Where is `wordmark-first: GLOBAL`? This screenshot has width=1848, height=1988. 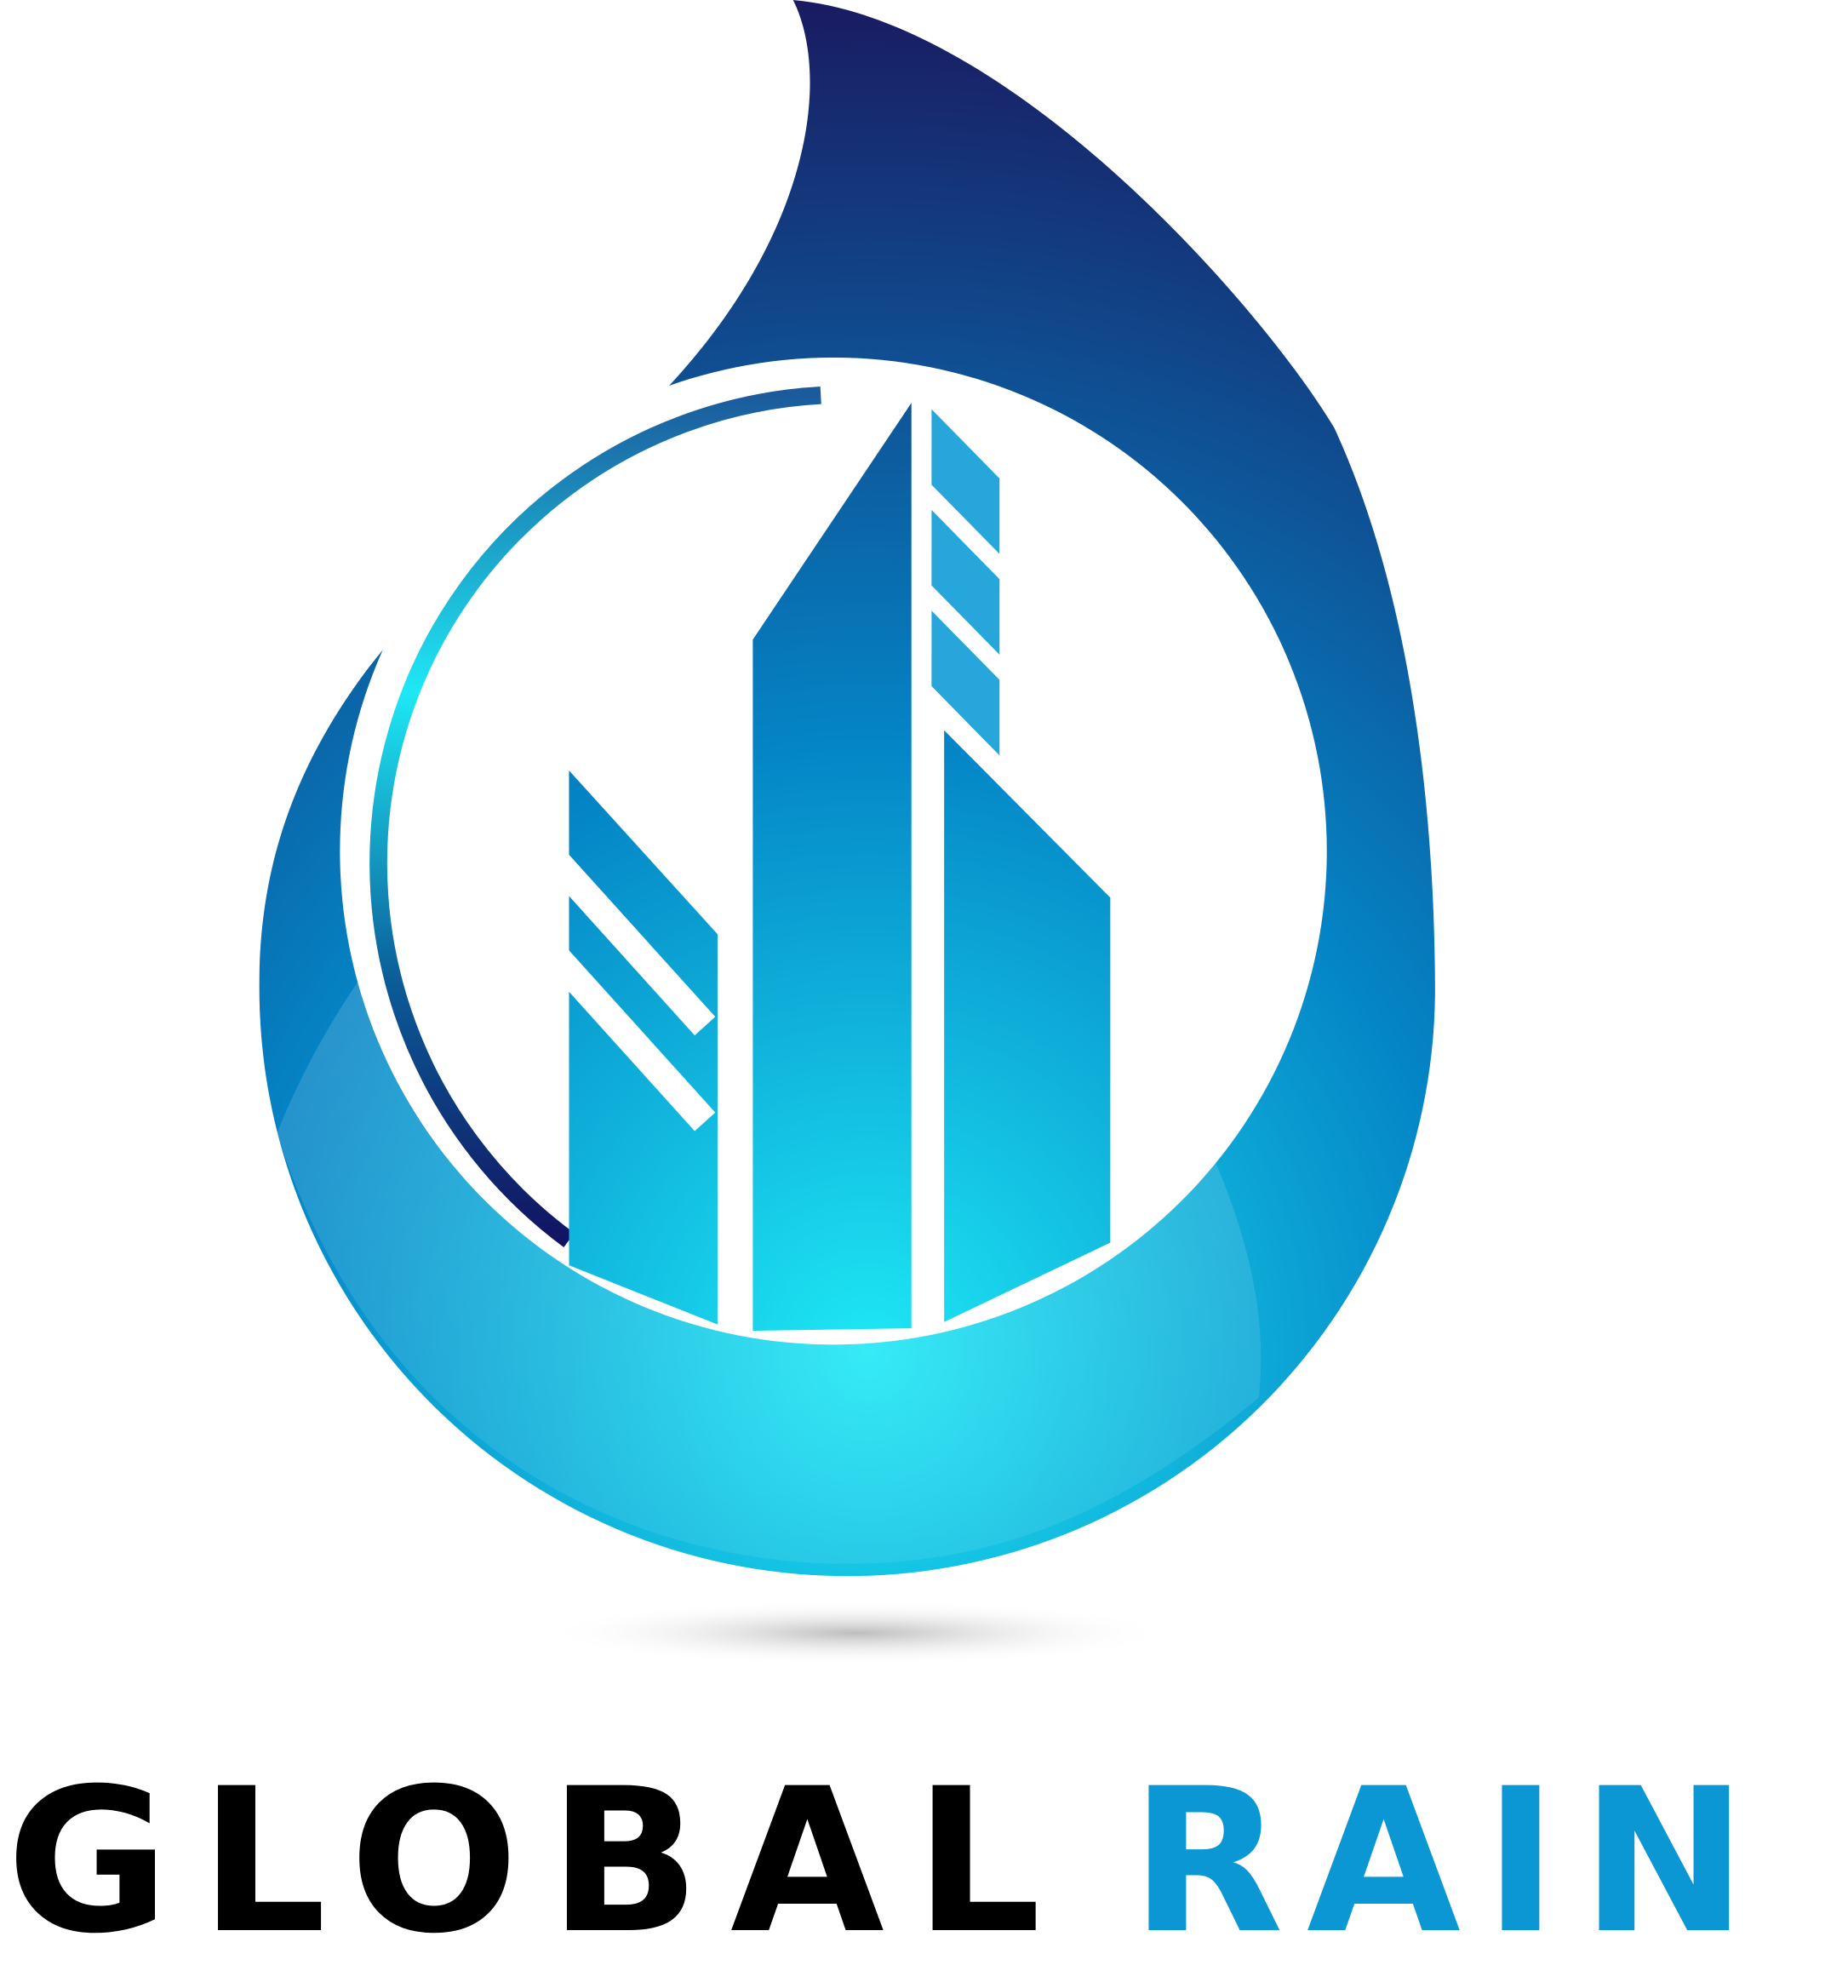 wordmark-first: GLOBAL is located at coordinates (523, 1862).